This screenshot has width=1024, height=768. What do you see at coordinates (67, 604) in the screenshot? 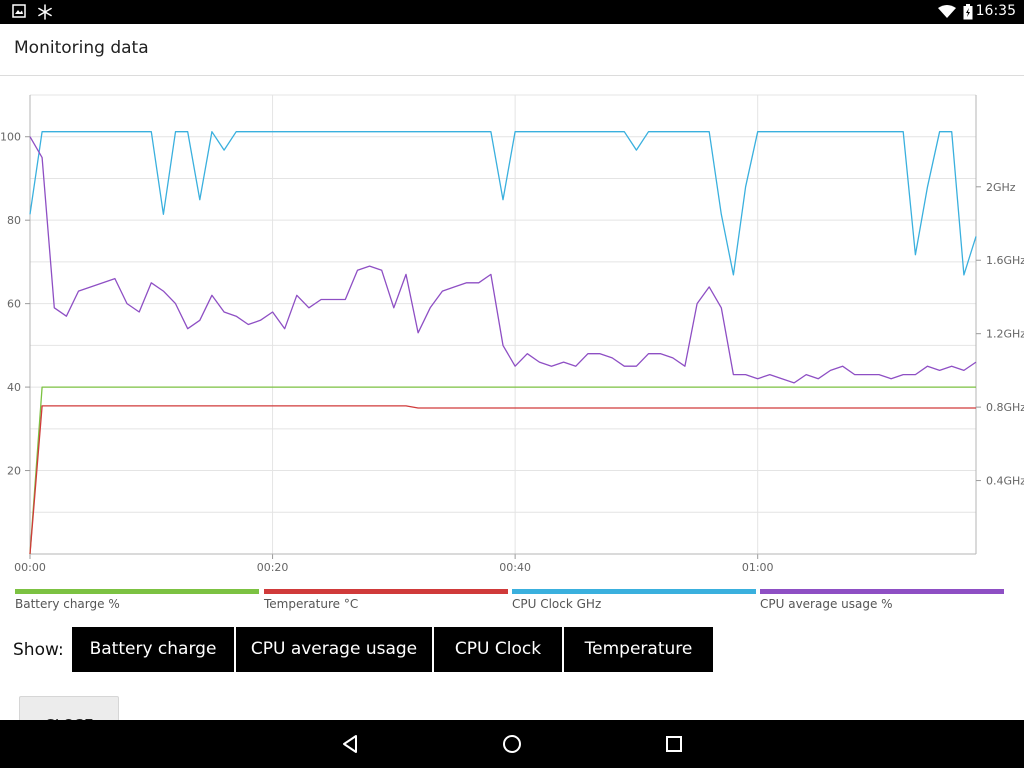
I see `legend-label: Battery charge %` at bounding box center [67, 604].